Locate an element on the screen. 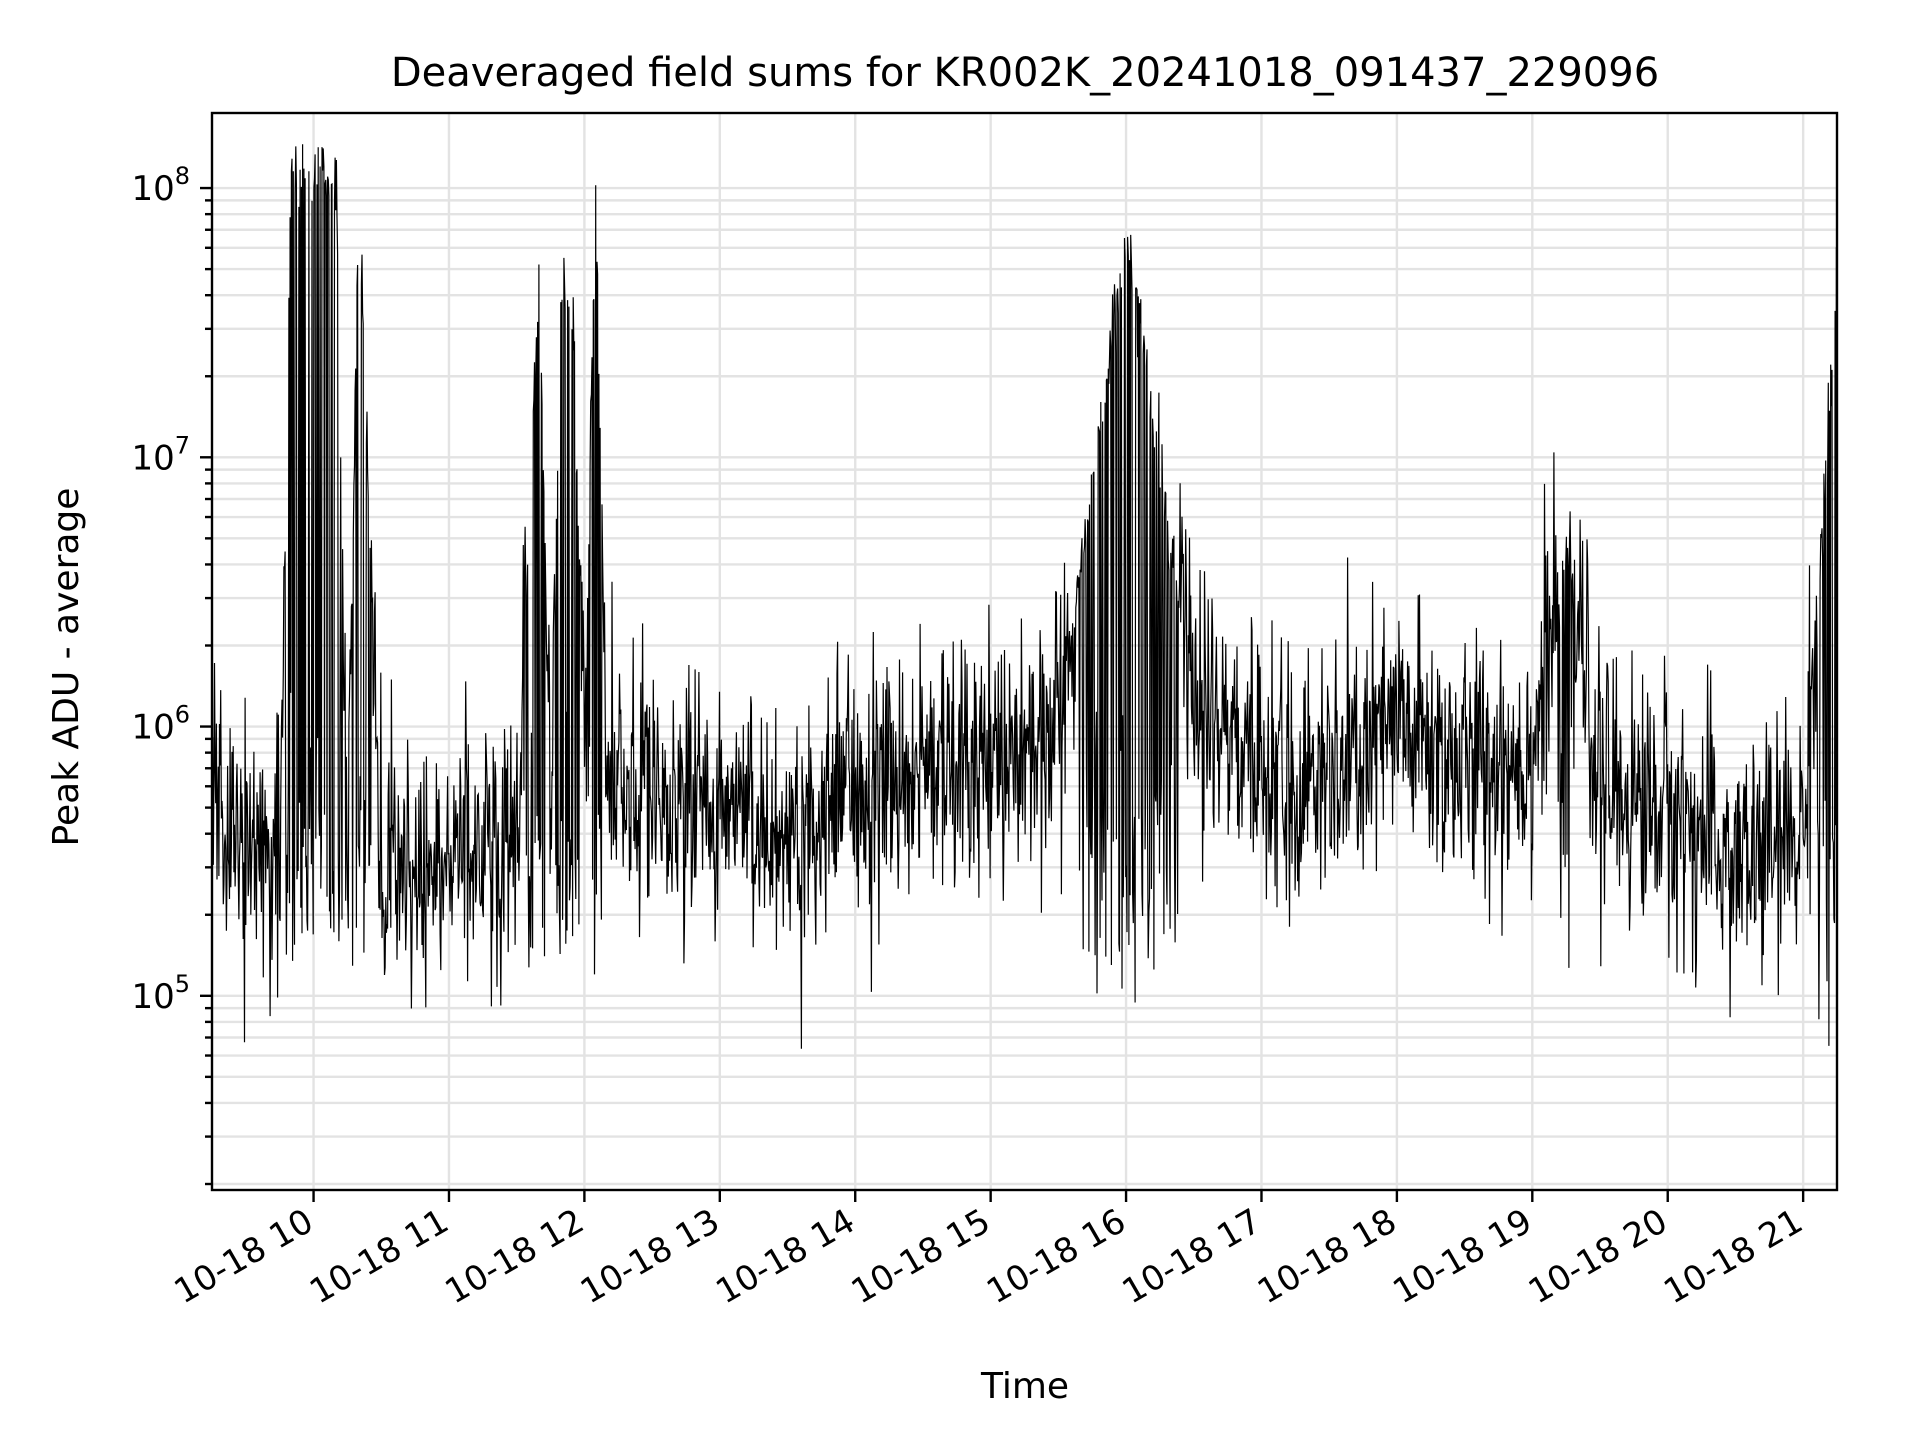  y-tick-label: 10⁸ is located at coordinates (160, 185).